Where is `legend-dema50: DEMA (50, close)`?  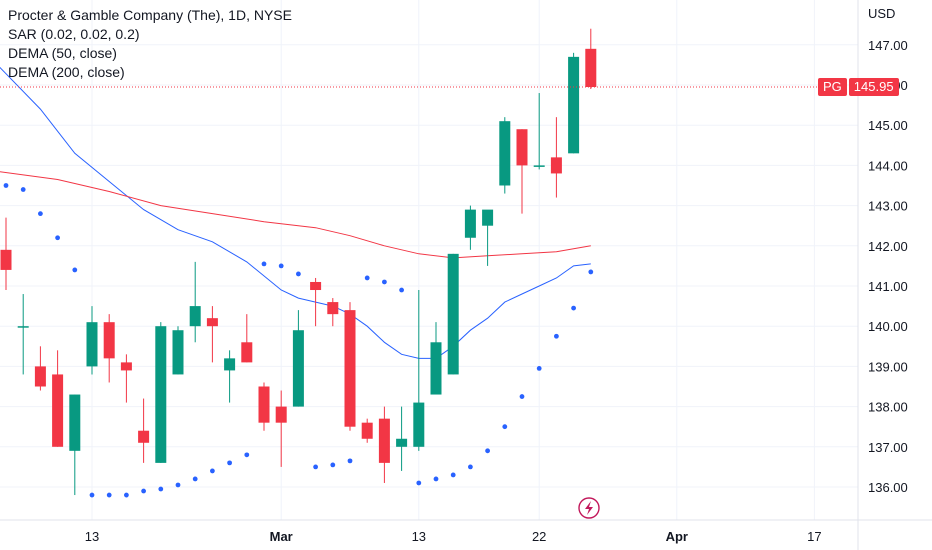
legend-dema50: DEMA (50, close) is located at coordinates (62, 53).